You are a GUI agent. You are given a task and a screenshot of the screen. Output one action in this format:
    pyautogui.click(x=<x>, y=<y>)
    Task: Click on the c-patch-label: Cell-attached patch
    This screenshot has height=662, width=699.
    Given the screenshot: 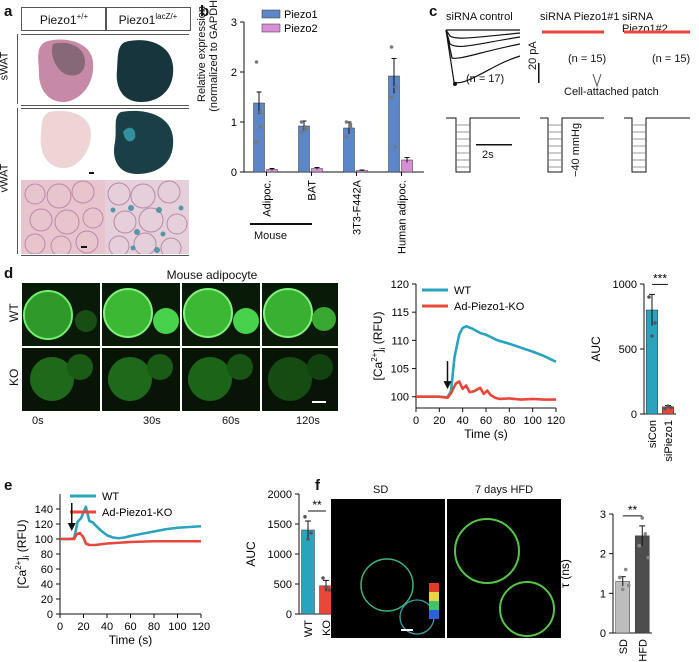 What is the action you would take?
    pyautogui.click(x=611, y=92)
    